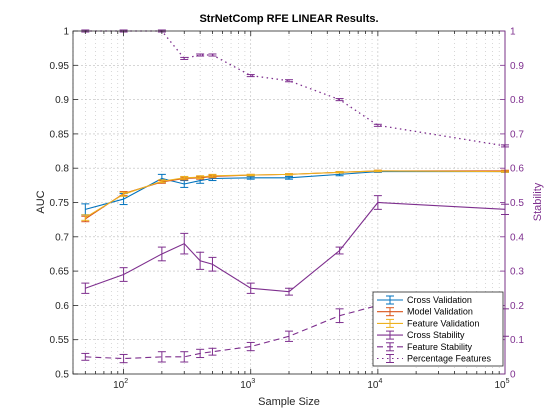  What do you see at coordinates (440, 312) in the screenshot?
I see `legend-label: Model Validation` at bounding box center [440, 312].